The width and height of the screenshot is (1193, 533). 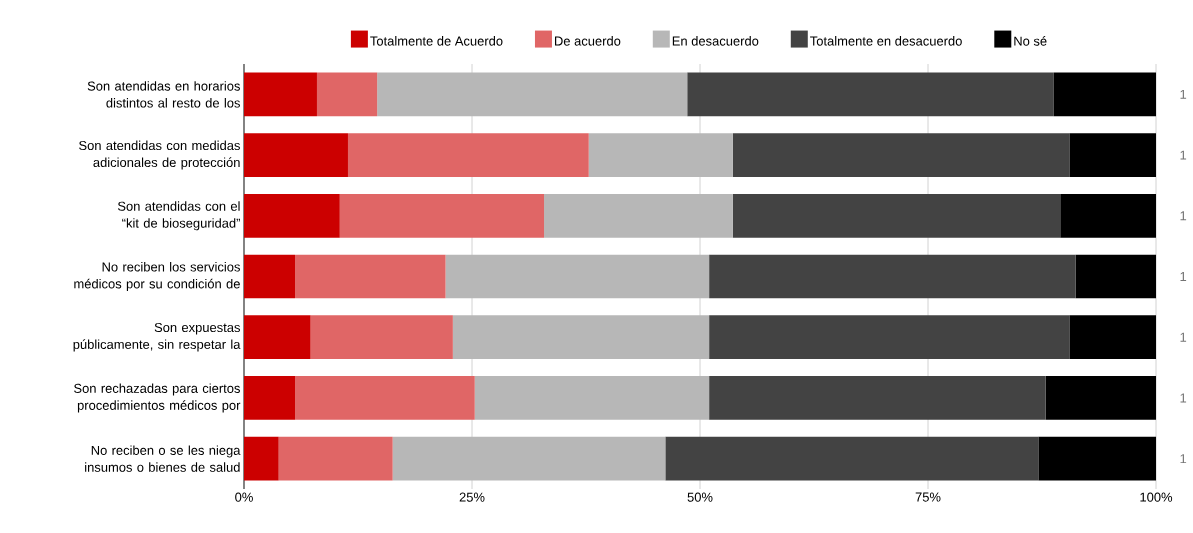 What do you see at coordinates (472, 497) in the screenshot?
I see `x-tick-label: 25%` at bounding box center [472, 497].